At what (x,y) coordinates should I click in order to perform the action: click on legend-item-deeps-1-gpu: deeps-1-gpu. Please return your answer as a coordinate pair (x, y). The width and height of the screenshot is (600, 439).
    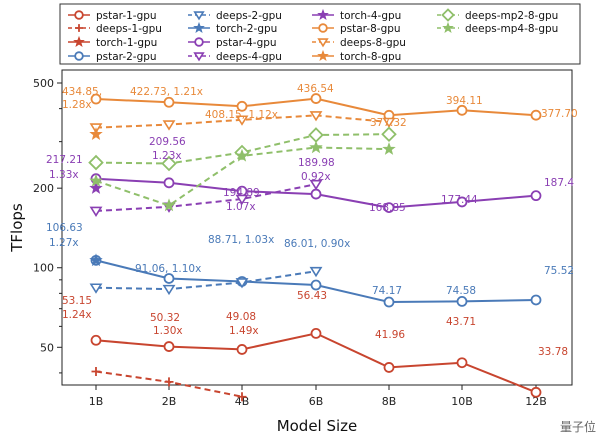
    Looking at the image, I should click on (115, 29).